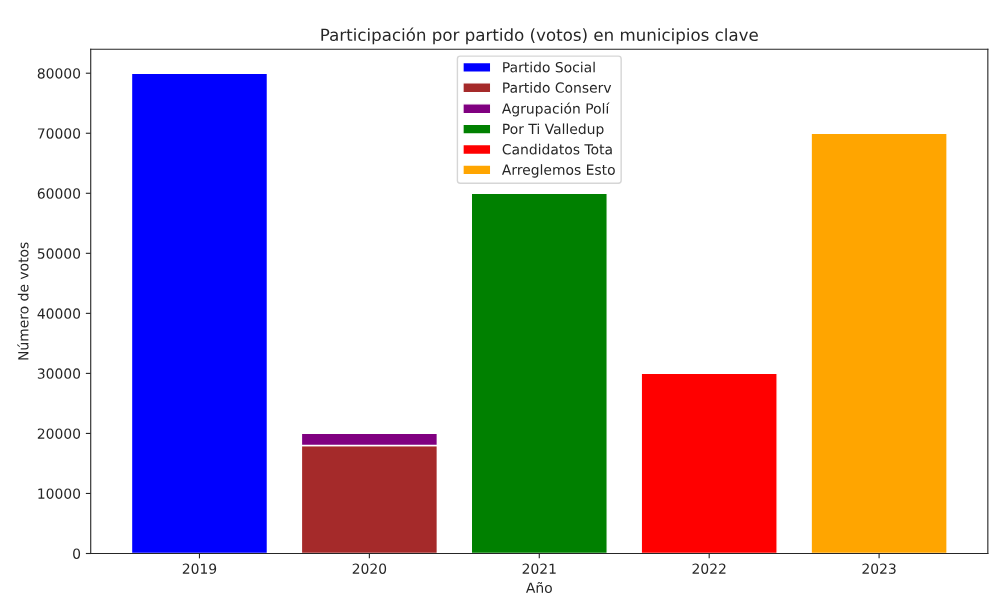 The image size is (1008, 615). I want to click on y-tick-label: 60000, so click(59, 193).